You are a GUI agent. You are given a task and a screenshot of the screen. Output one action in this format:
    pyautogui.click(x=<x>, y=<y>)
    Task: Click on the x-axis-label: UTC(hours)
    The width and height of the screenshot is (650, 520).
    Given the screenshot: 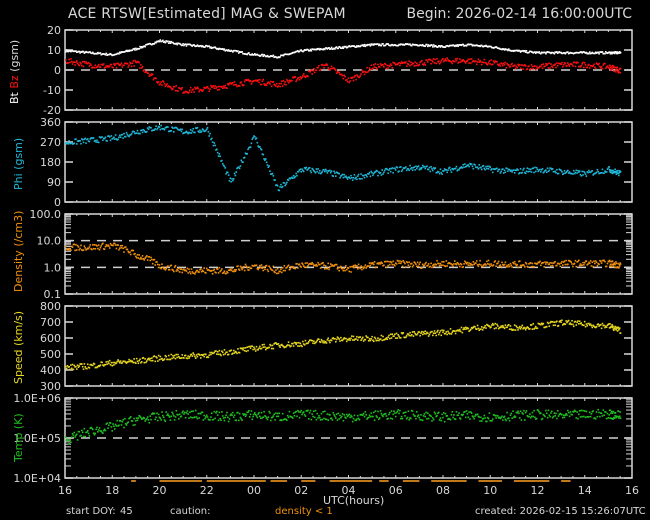 What is the action you would take?
    pyautogui.click(x=354, y=500)
    